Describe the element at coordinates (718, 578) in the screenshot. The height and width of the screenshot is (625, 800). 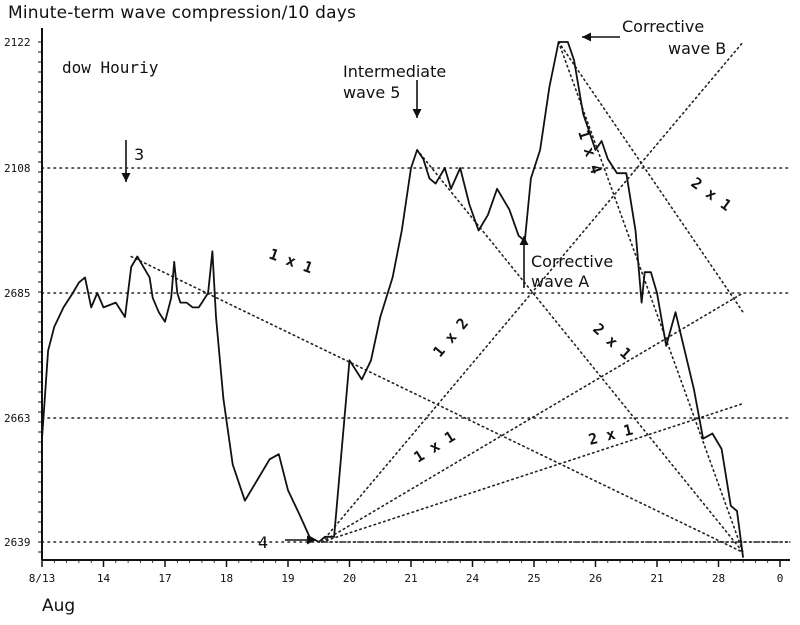
I see `x-tick-label: 28` at that location.